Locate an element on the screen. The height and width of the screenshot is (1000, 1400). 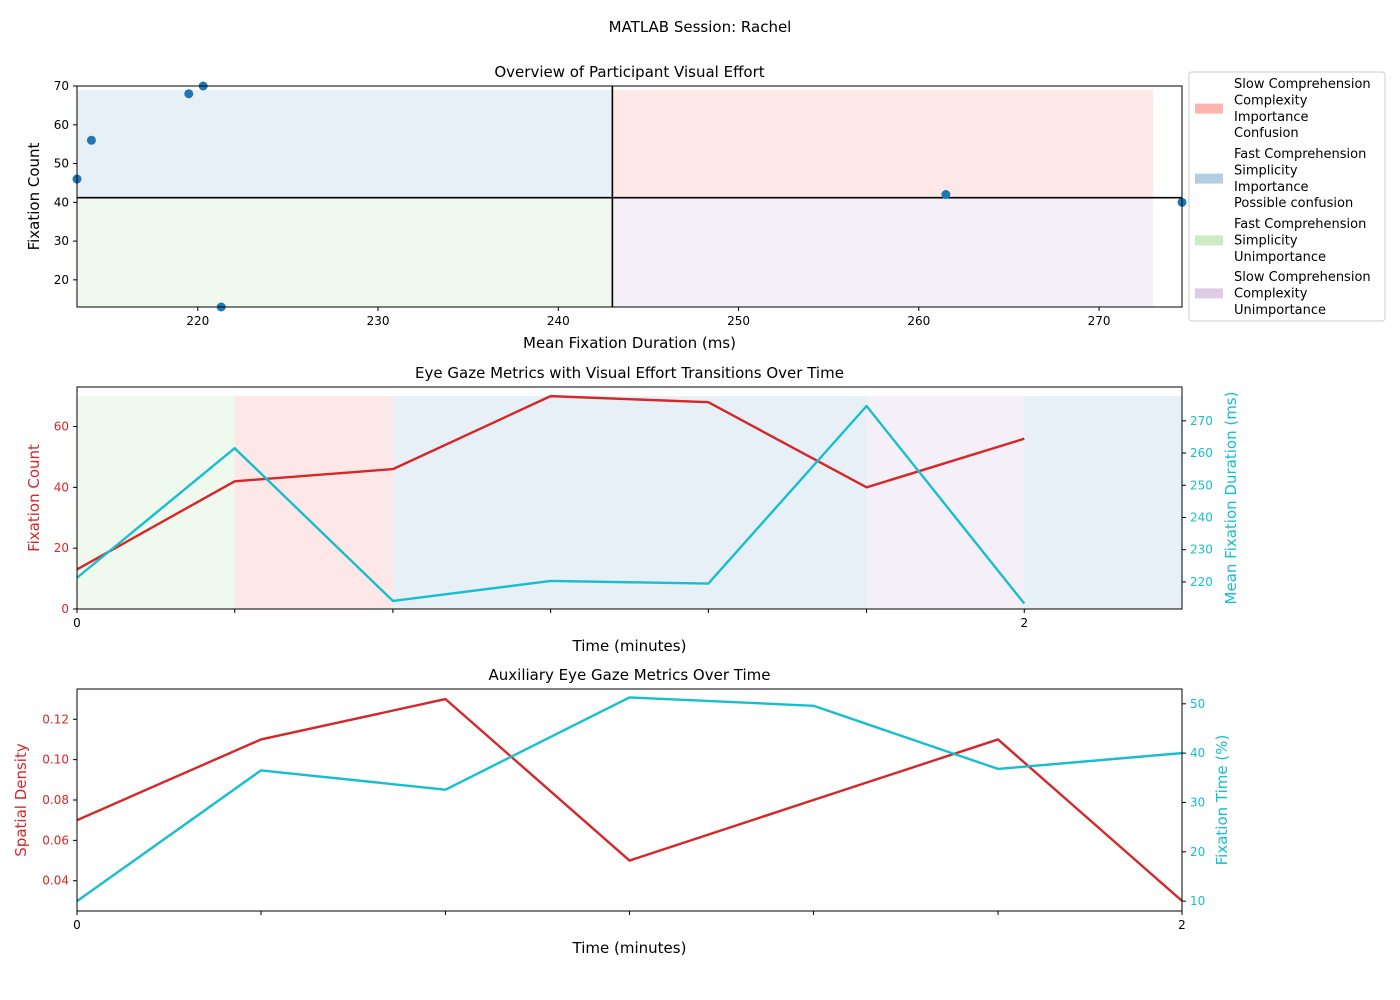
region-fast-unimportance is located at coordinates (345, 252).